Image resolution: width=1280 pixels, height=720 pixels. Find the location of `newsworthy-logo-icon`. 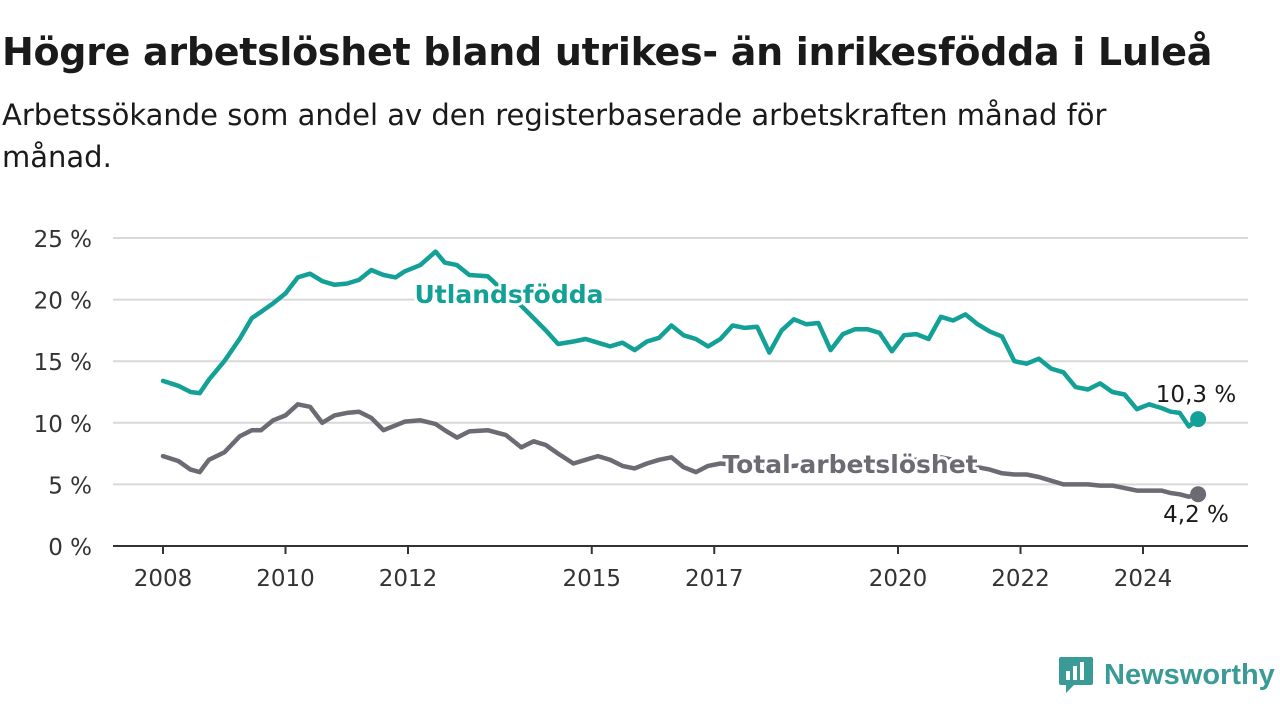

newsworthy-logo-icon is located at coordinates (1076, 675).